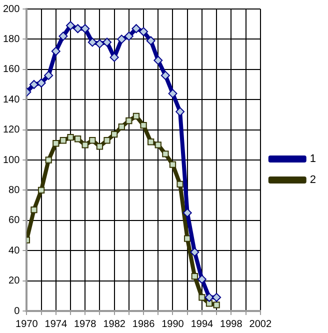 This screenshot has width=328, height=333. I want to click on x-tick-label: 2002, so click(260, 324).